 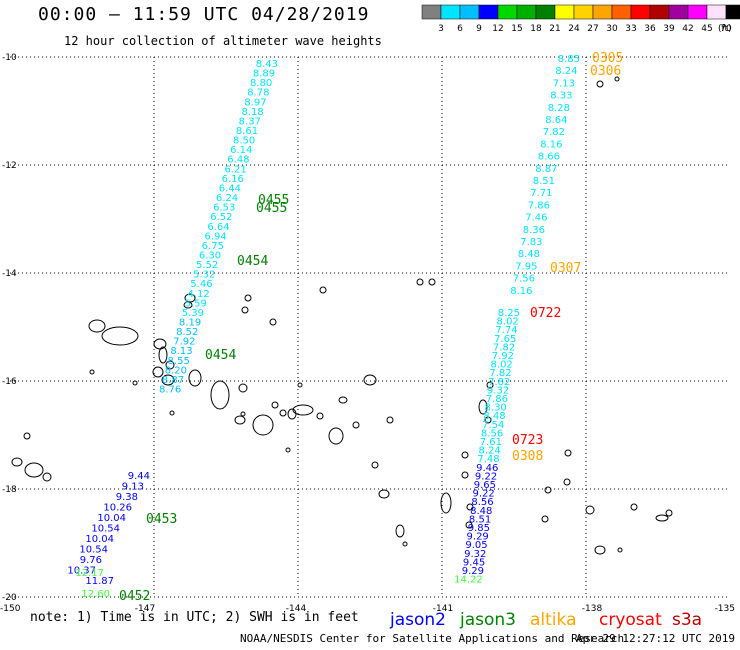 I want to click on swh-value: 9.45, so click(x=474, y=562).